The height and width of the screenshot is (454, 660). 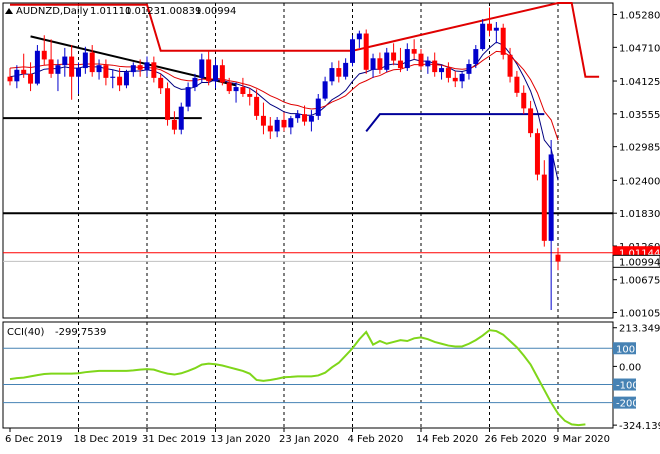 I want to click on cci-axis-tick-label: 100, so click(x=625, y=349).